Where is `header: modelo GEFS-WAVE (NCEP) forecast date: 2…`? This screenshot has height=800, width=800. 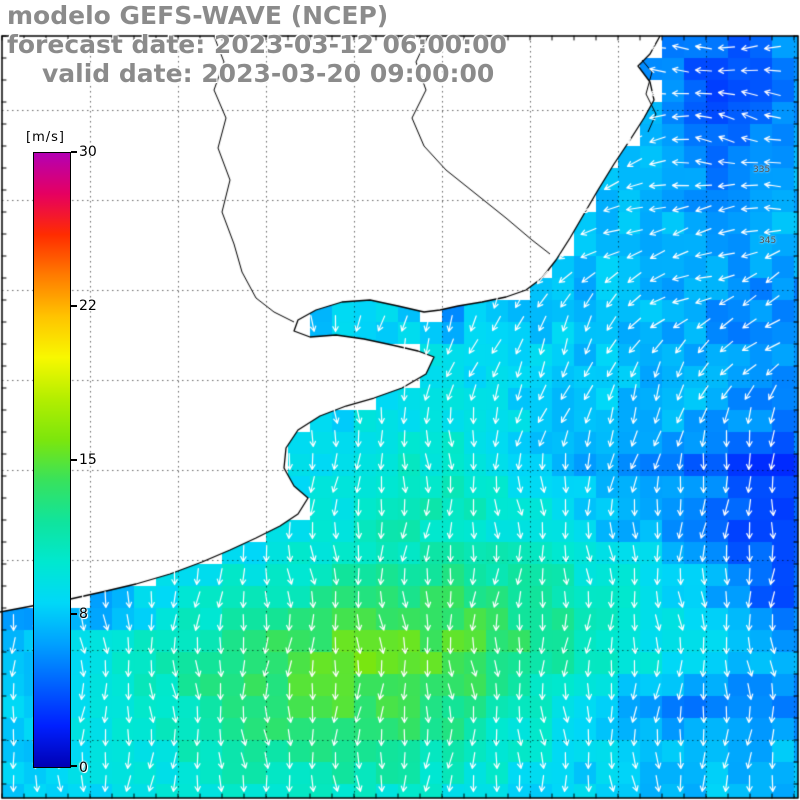 header: modelo GEFS-WAVE (NCEP) forecast date: 2… is located at coordinates (257, 44).